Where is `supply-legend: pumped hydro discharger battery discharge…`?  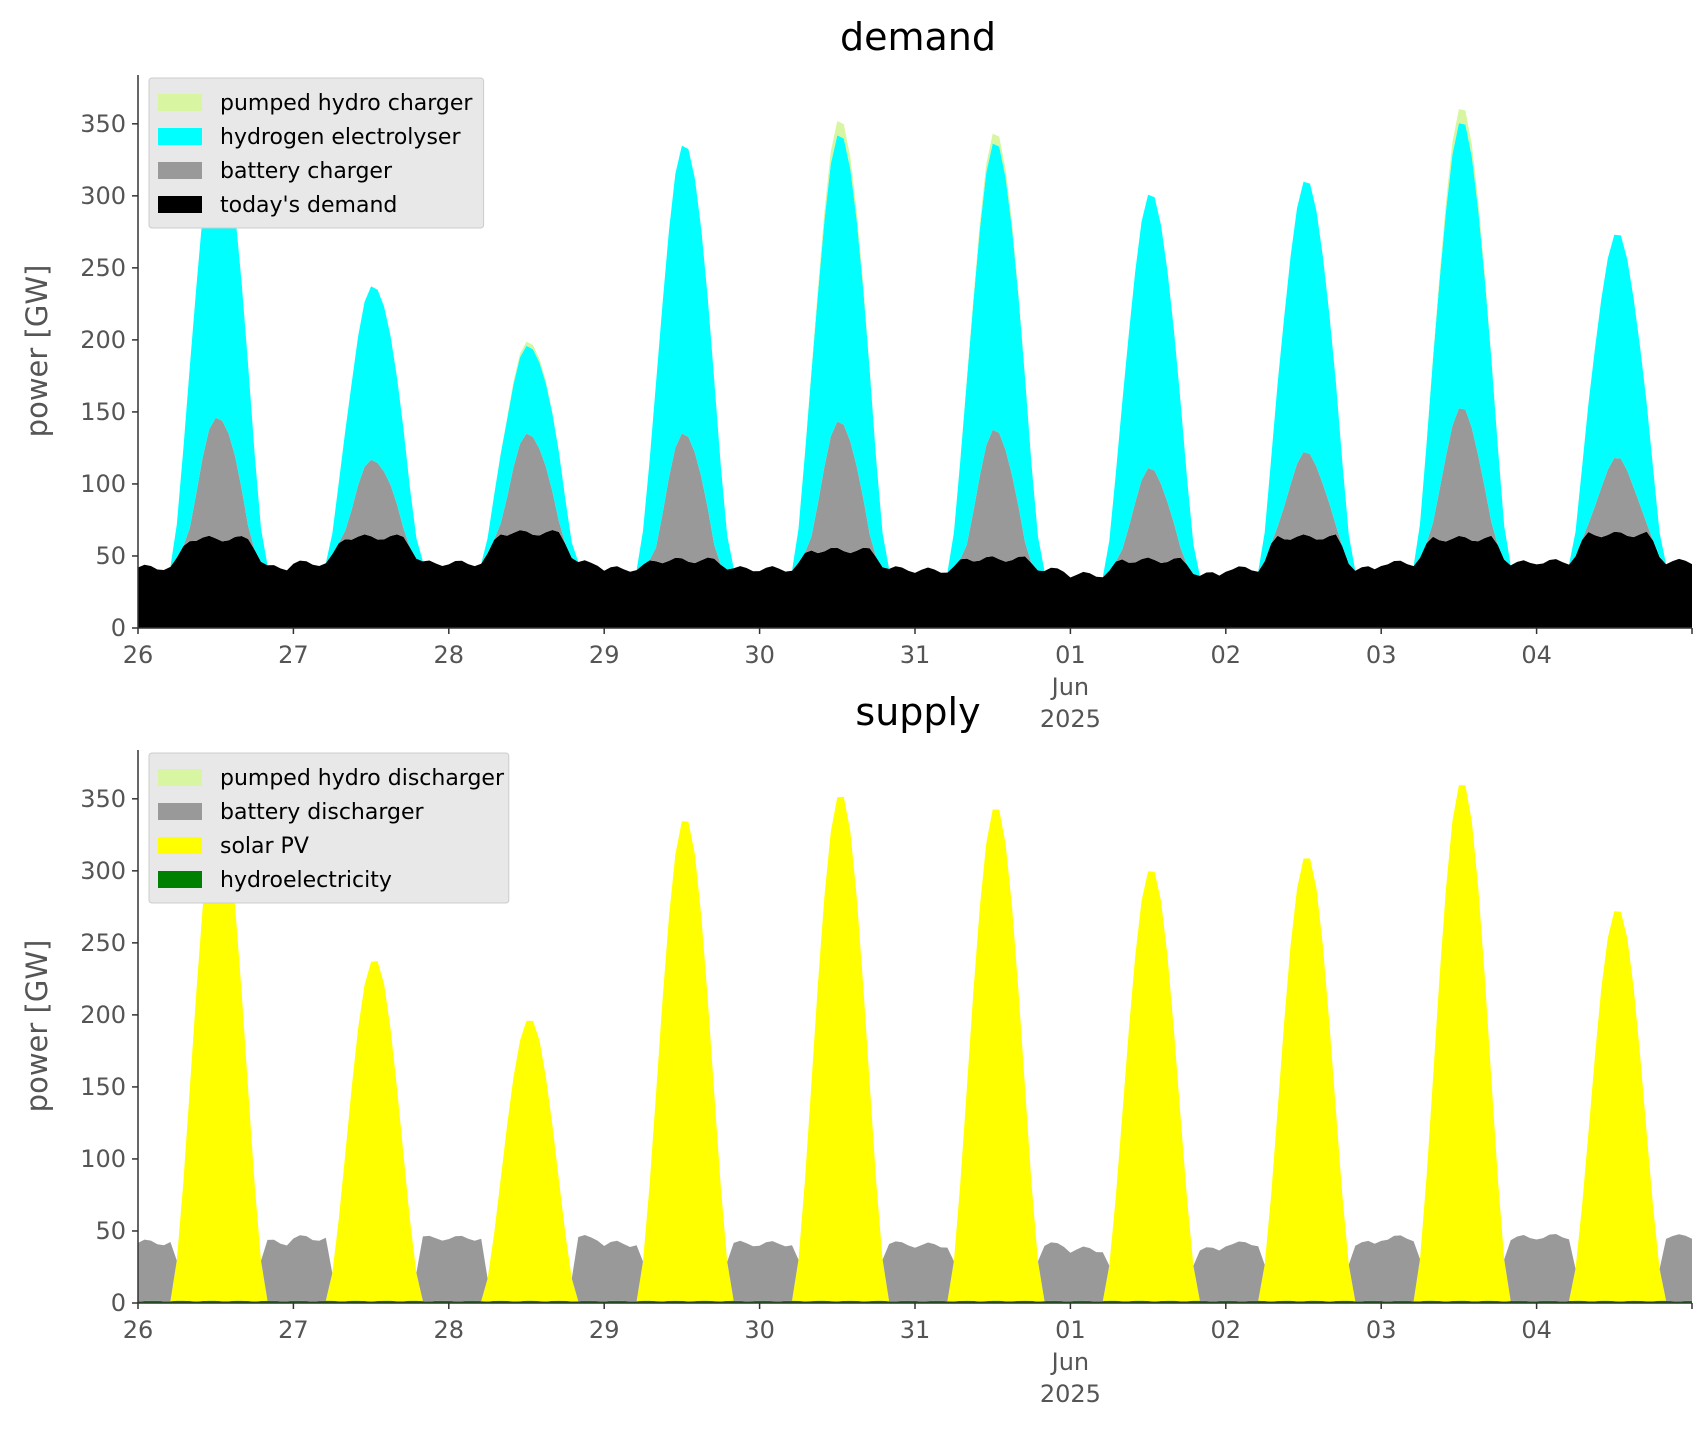
supply-legend: pumped hydro discharger battery discharge… is located at coordinates (329, 828).